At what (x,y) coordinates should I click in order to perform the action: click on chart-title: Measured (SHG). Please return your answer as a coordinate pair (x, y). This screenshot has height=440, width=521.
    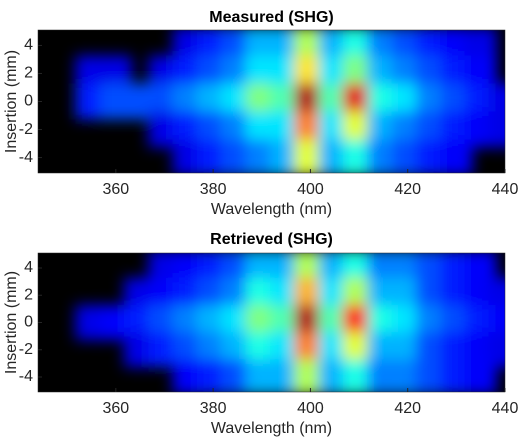
    Looking at the image, I should click on (271, 17).